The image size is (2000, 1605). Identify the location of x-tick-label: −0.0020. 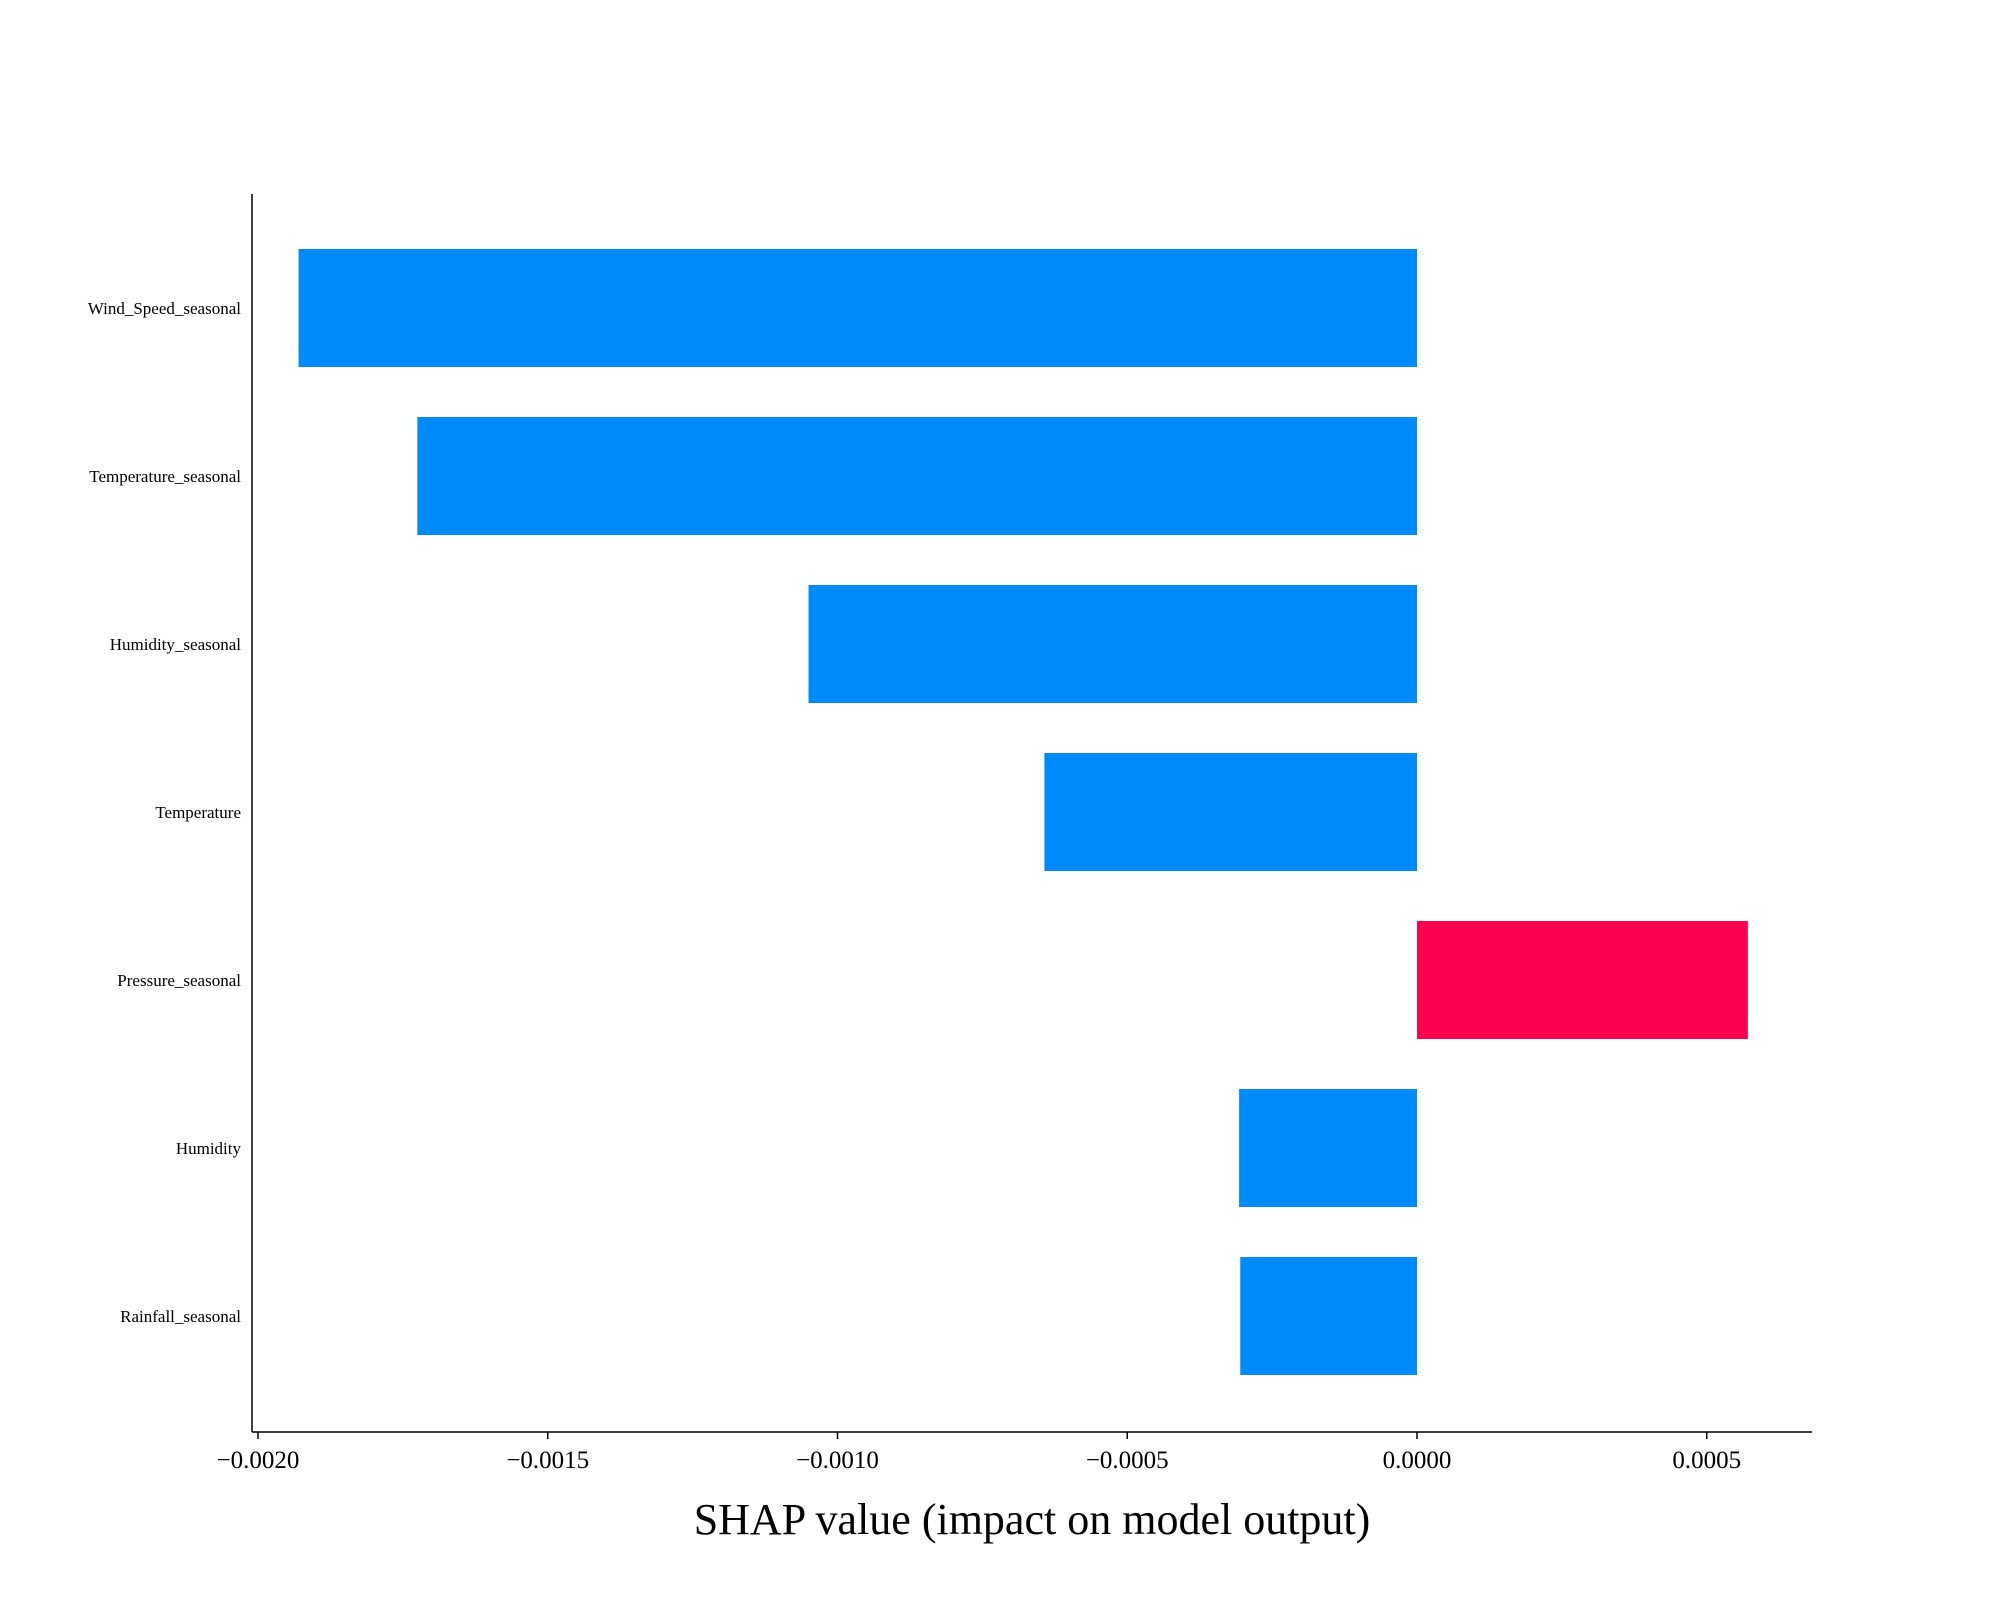
(258, 1460).